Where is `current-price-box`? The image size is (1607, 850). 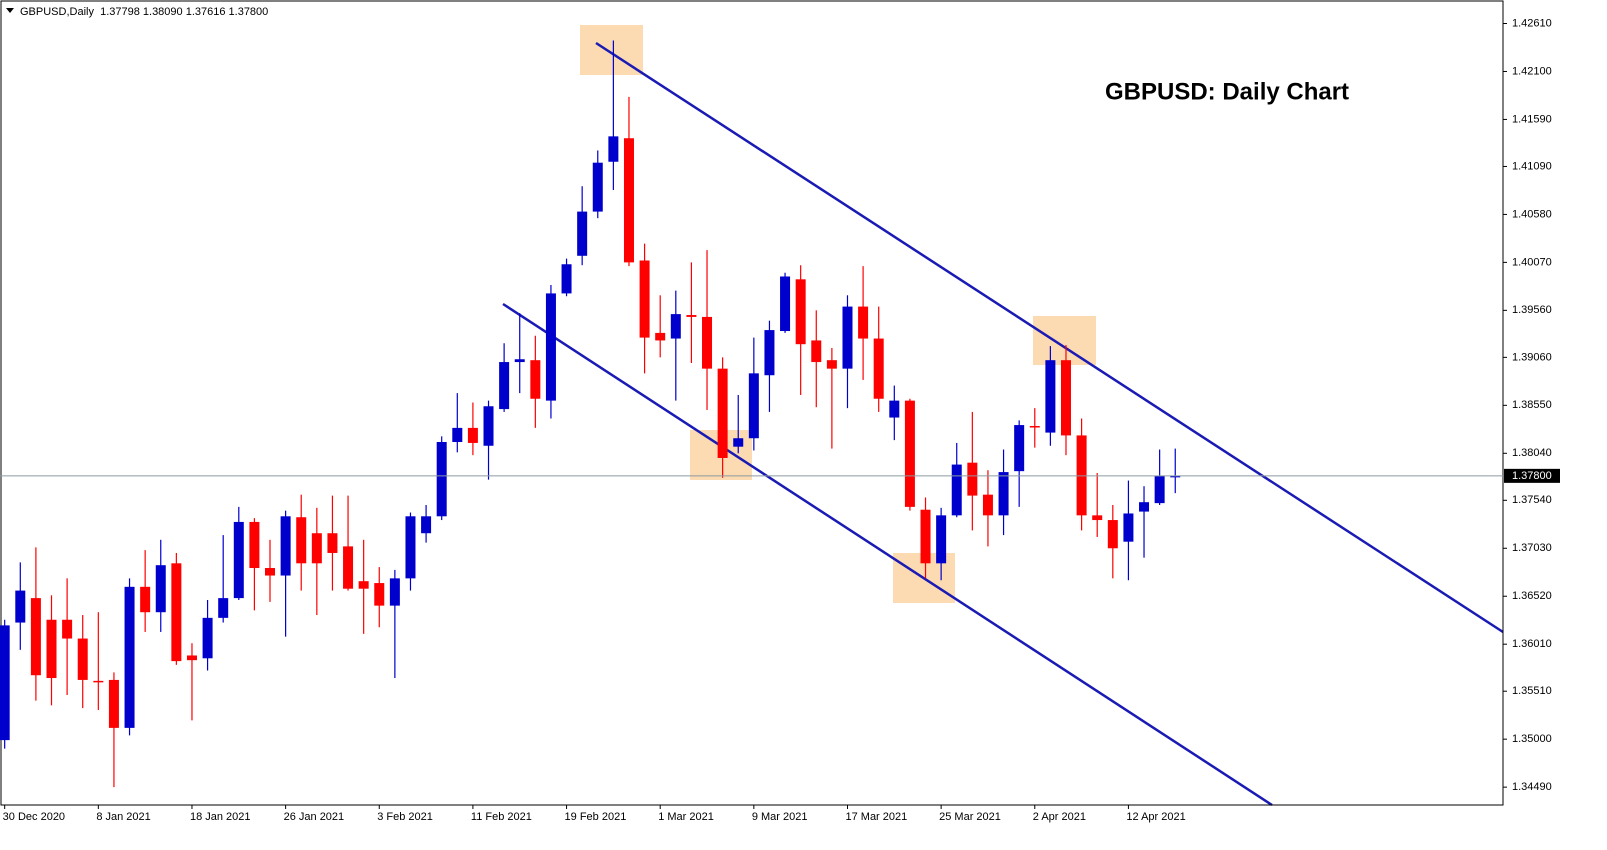 current-price-box is located at coordinates (1532, 475).